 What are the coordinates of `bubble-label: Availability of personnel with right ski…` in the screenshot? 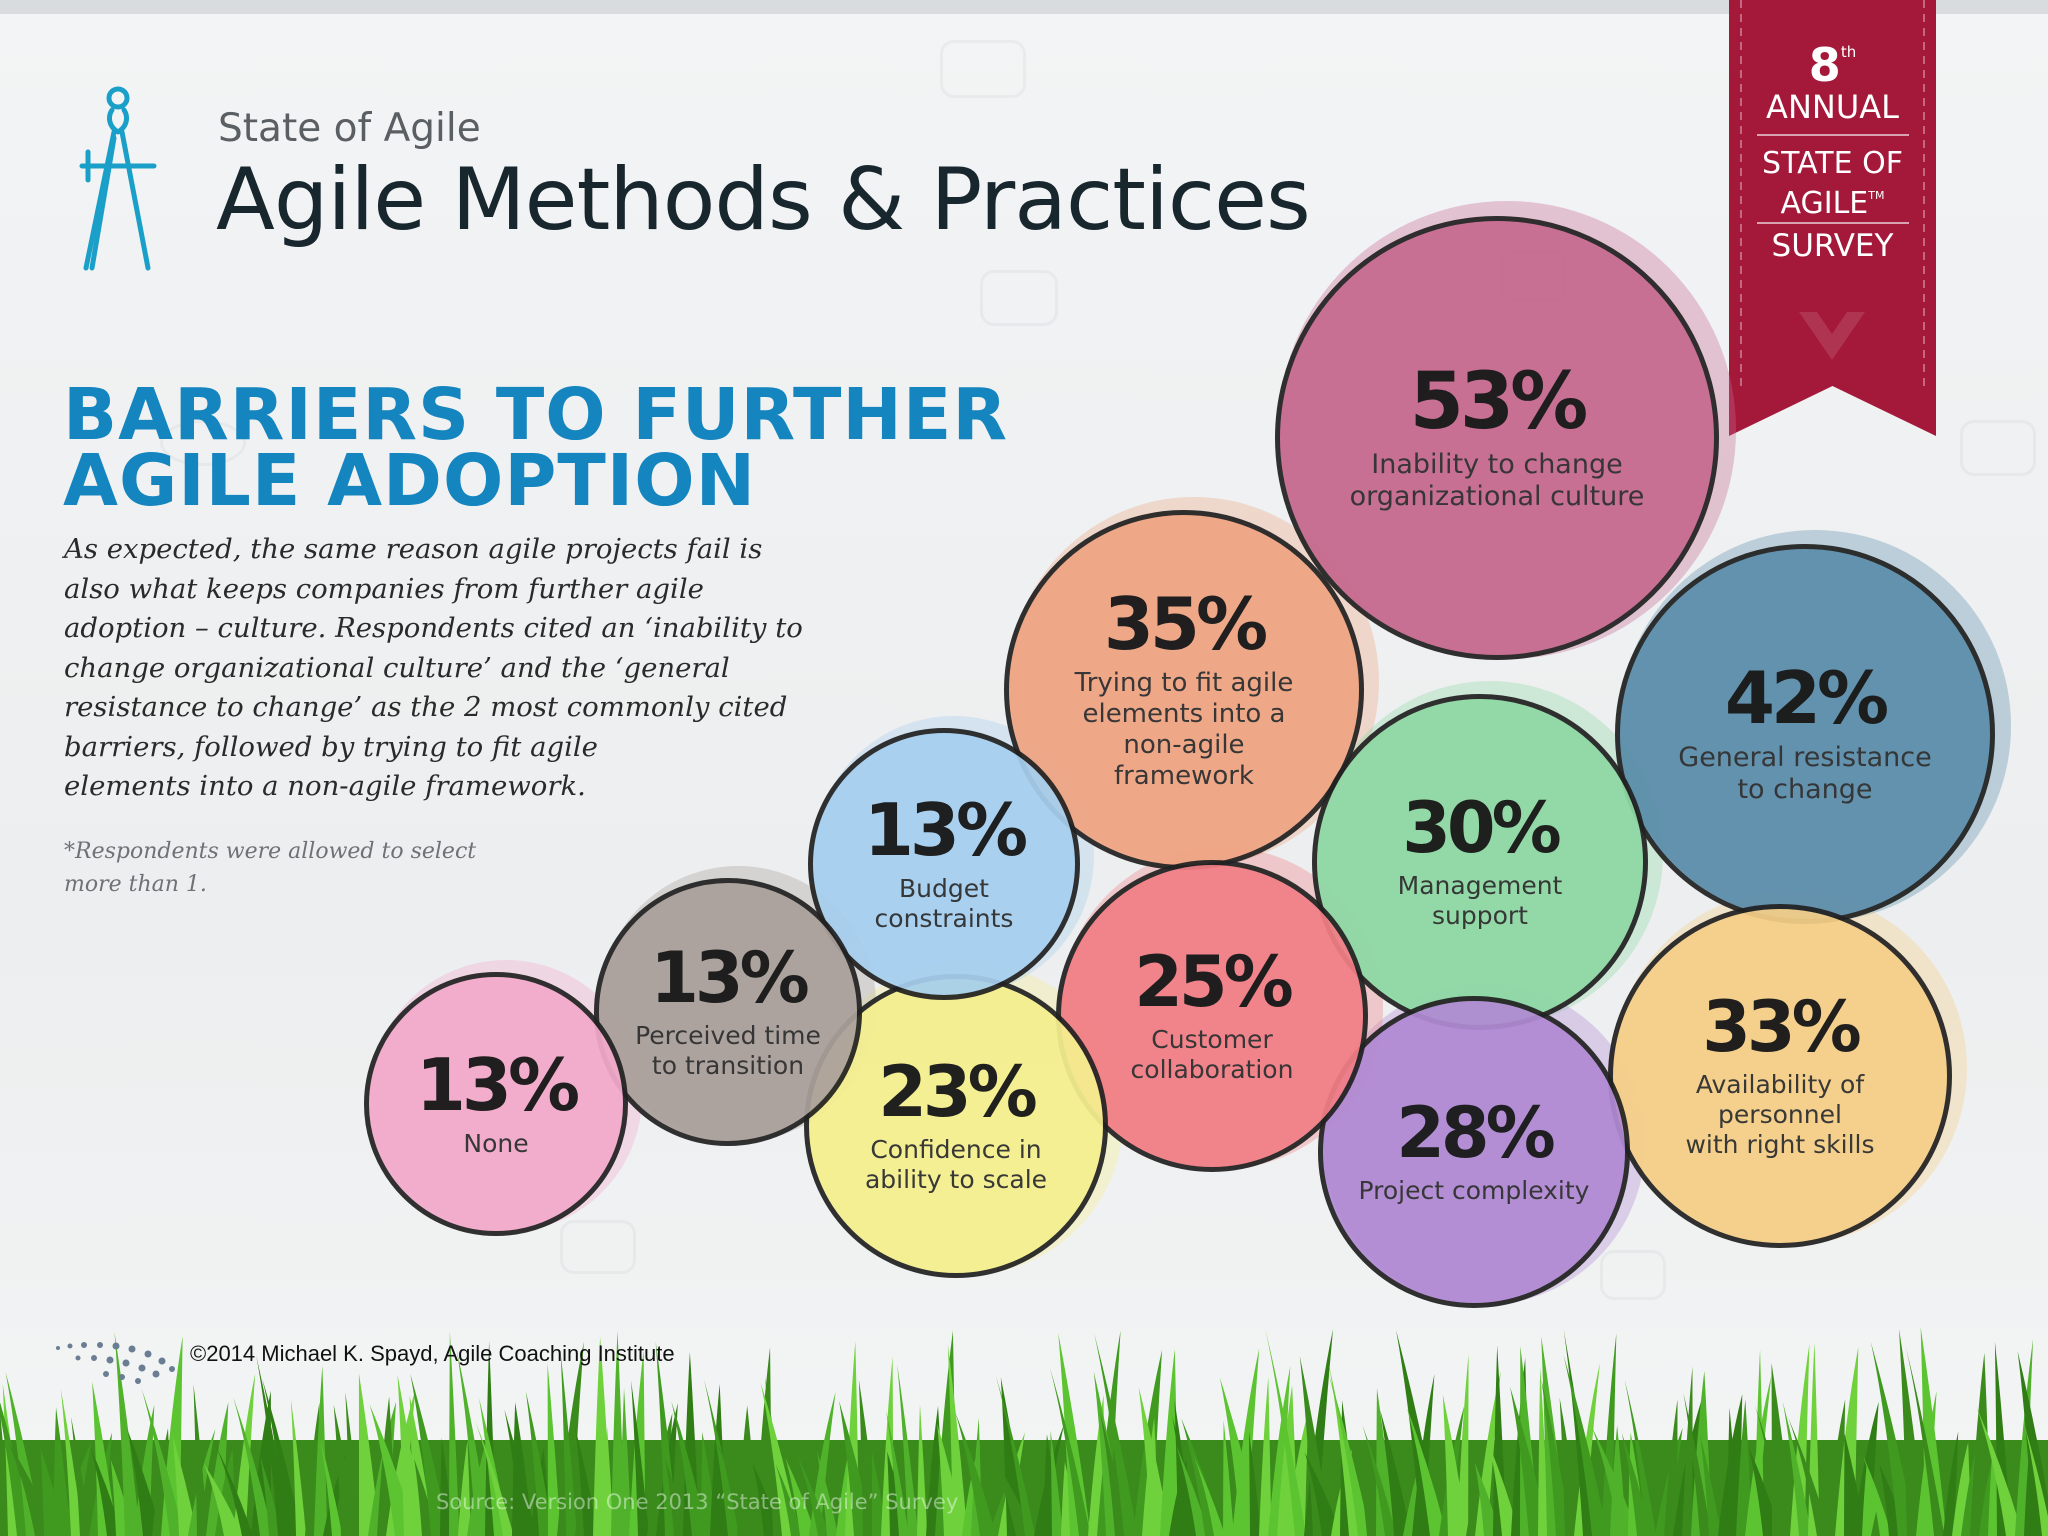 It's located at (1780, 1114).